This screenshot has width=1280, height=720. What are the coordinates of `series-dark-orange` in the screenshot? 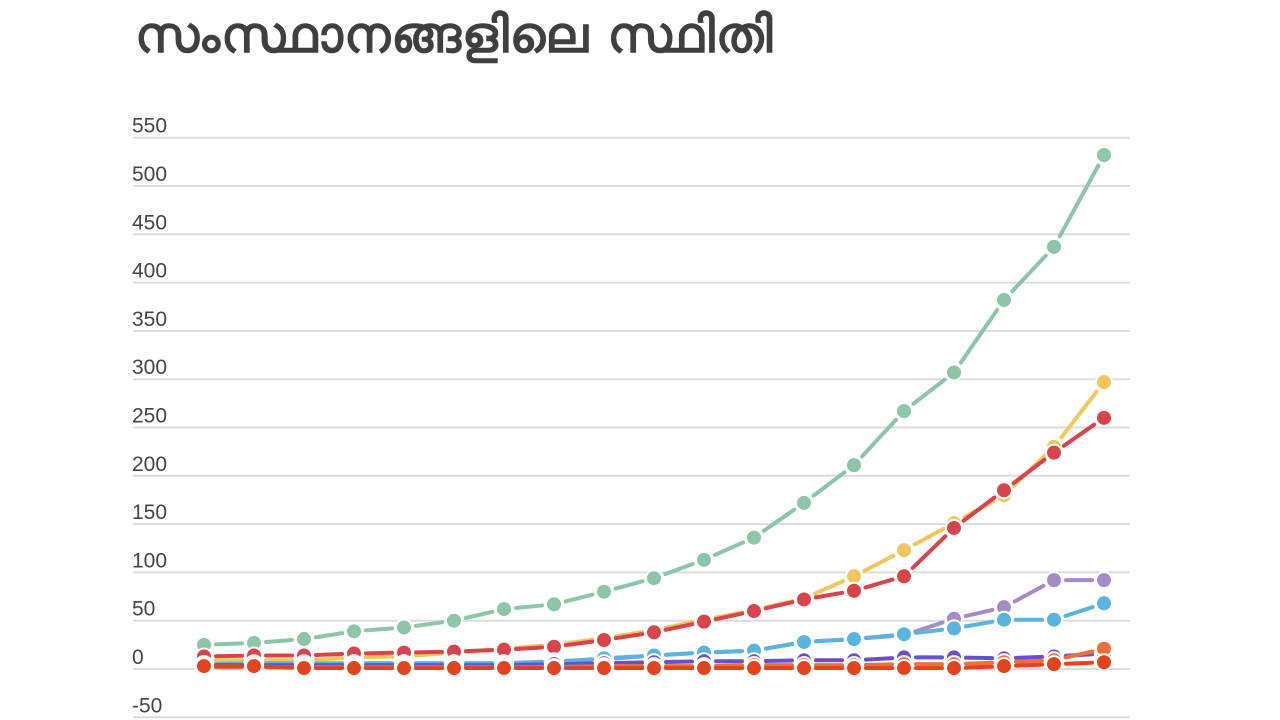 It's located at (654, 665).